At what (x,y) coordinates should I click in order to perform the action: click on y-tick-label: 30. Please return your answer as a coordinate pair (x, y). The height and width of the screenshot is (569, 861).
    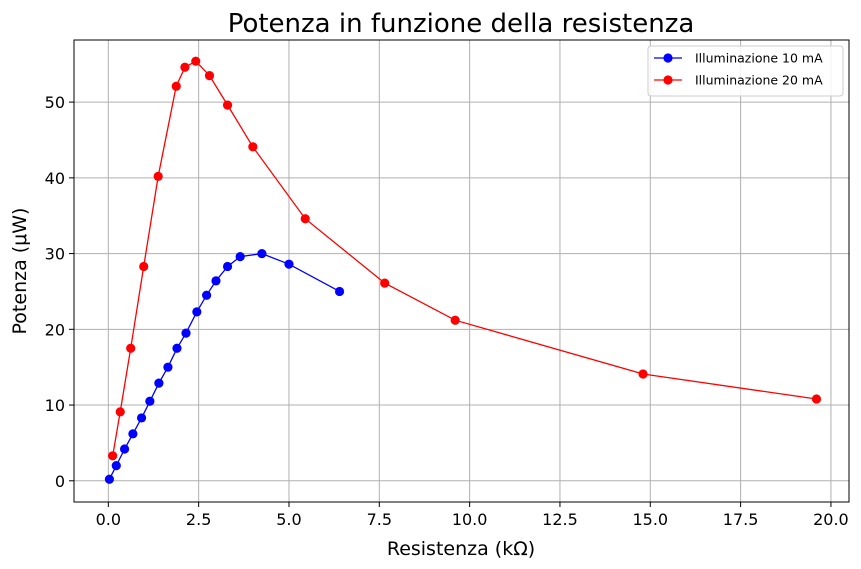
    Looking at the image, I should click on (55, 254).